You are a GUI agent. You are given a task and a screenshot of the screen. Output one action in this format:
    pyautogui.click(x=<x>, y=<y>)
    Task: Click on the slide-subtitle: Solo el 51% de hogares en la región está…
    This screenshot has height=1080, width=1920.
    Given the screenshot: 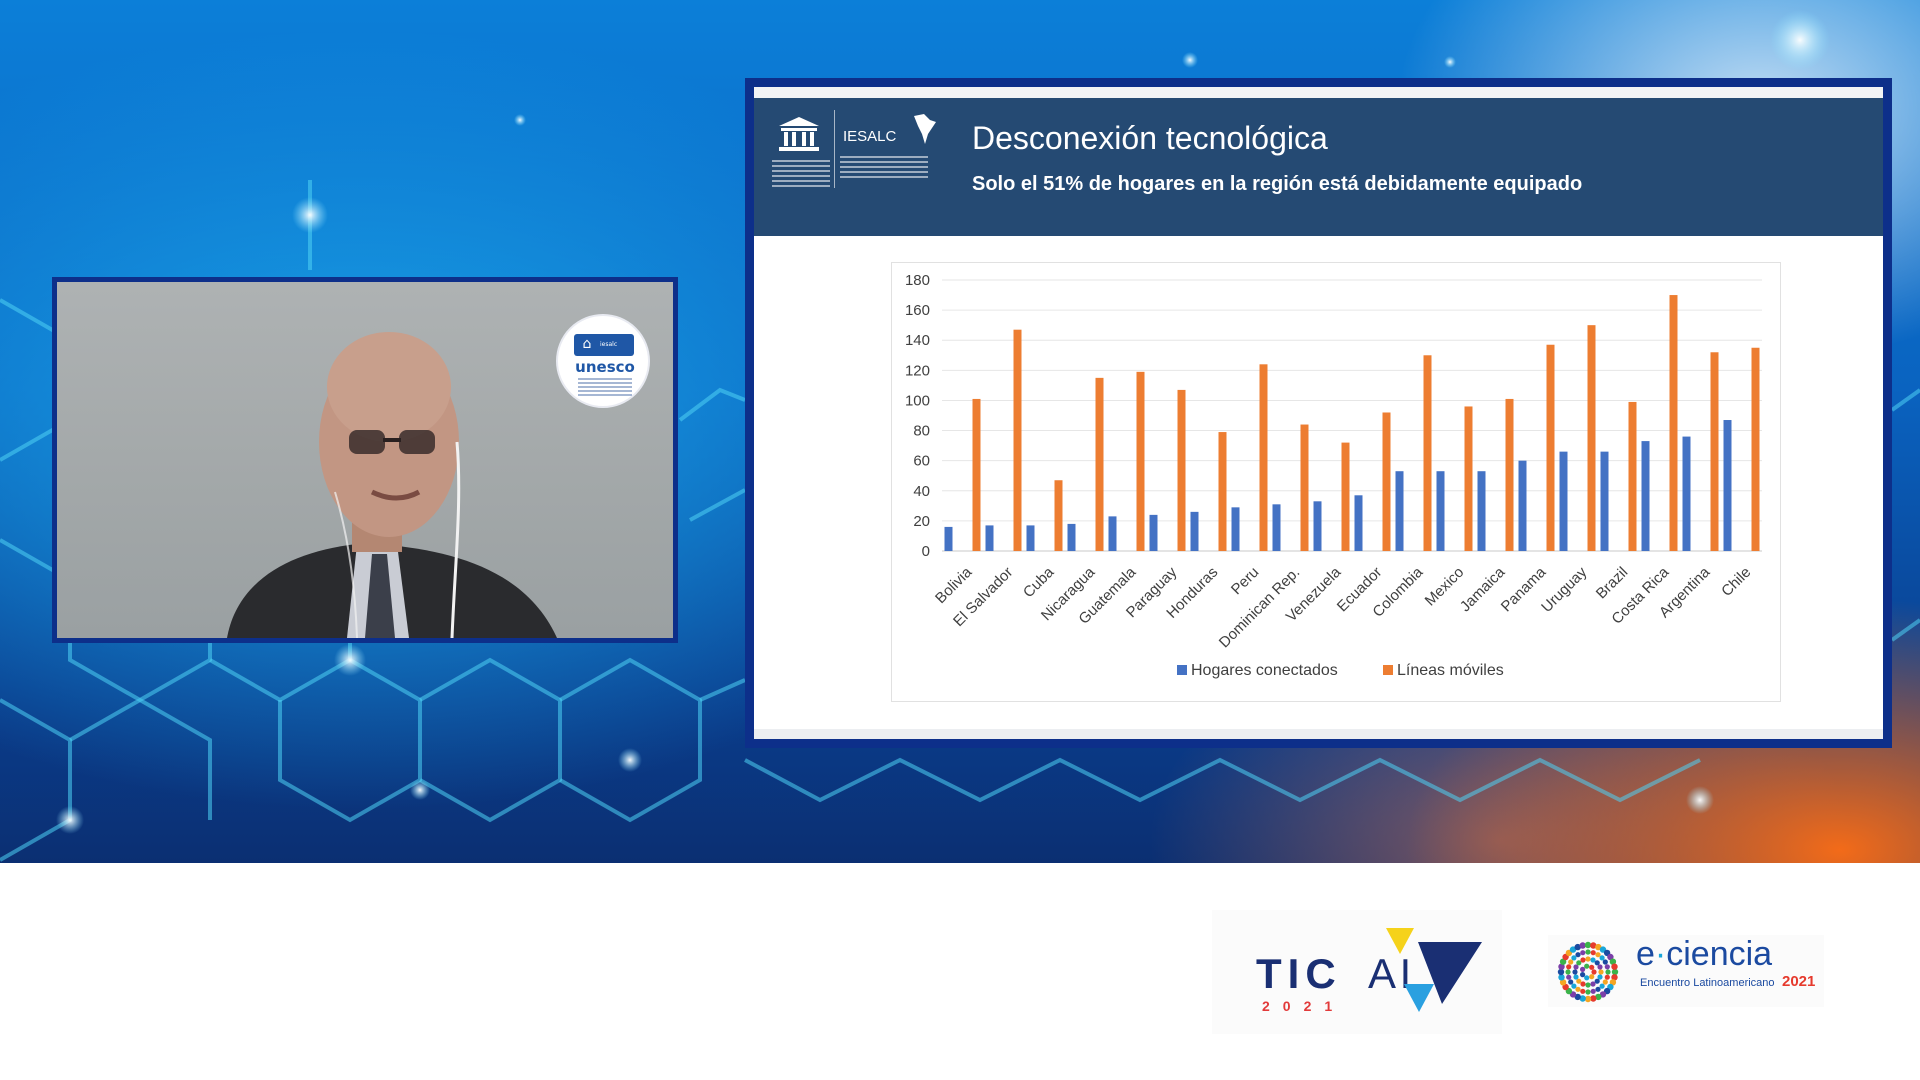 What is the action you would take?
    pyautogui.click(x=1277, y=184)
    